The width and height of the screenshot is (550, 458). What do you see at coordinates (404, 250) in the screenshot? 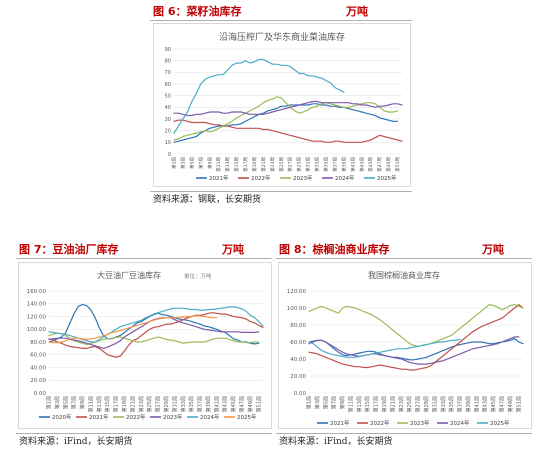
I see `figure-caption-bar: 图 8：棕榈油商业库存 万吨` at bounding box center [404, 250].